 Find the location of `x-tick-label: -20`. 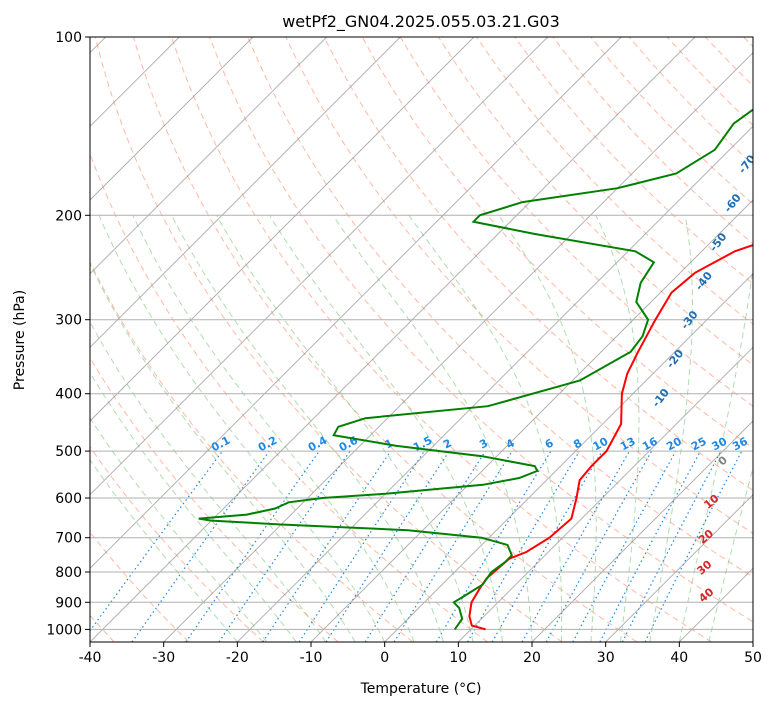

x-tick-label: -20 is located at coordinates (237, 658).